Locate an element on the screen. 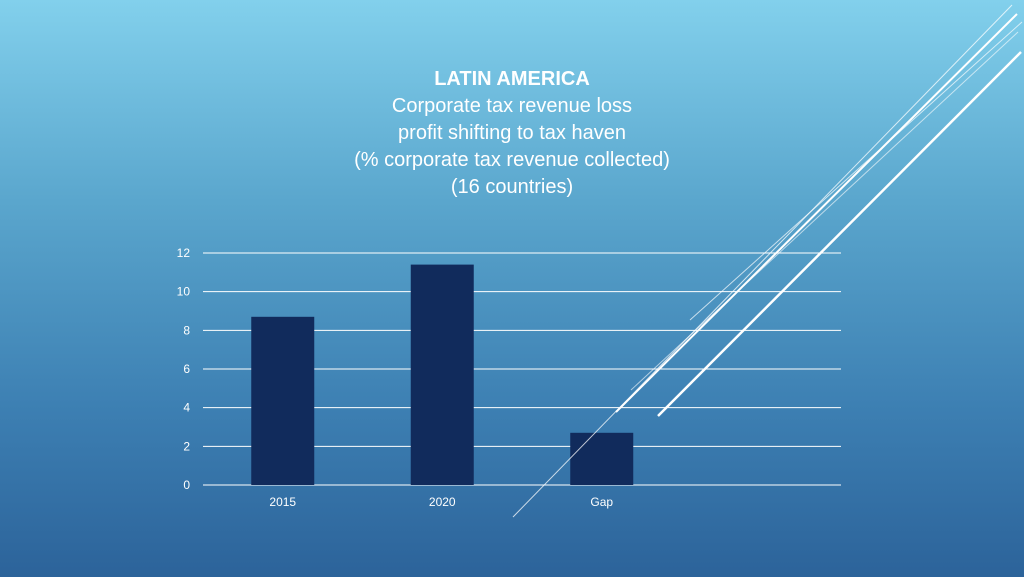 The width and height of the screenshot is (1024, 577). y-tick-label: 0 is located at coordinates (186, 485).